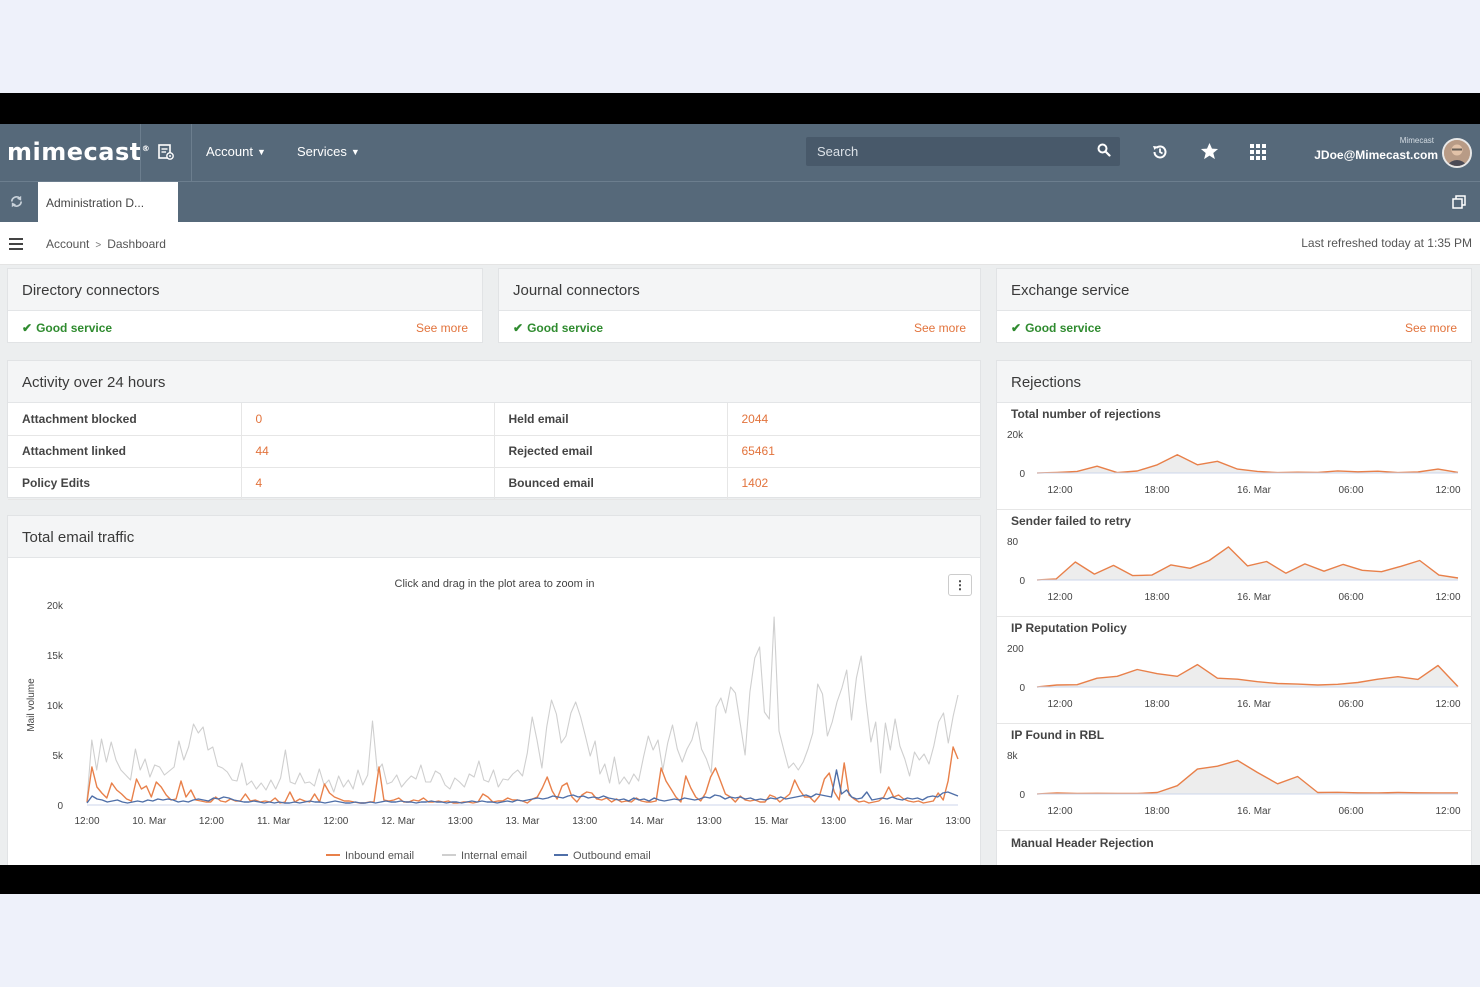 Image resolution: width=1480 pixels, height=987 pixels. What do you see at coordinates (368, 419) in the screenshot?
I see `metric-value: 0` at bounding box center [368, 419].